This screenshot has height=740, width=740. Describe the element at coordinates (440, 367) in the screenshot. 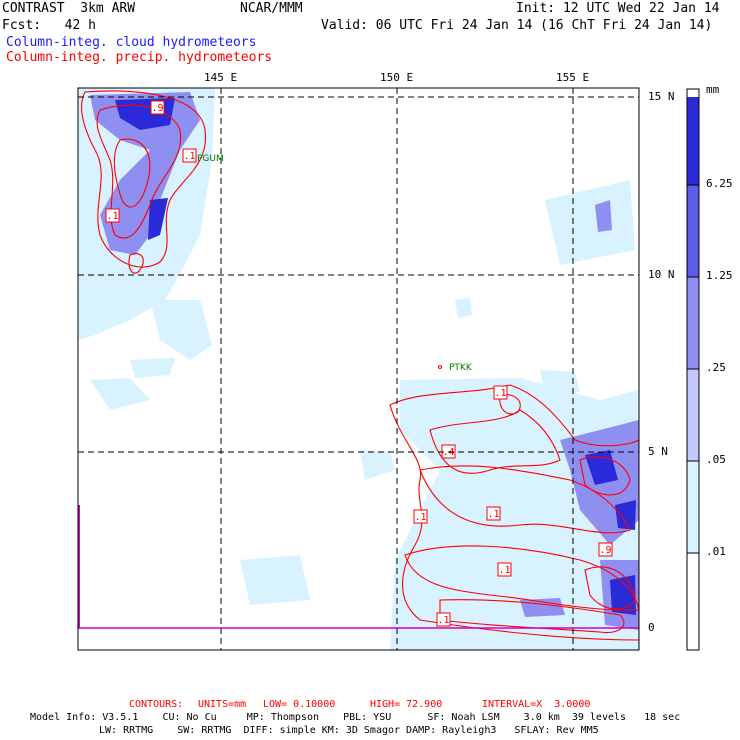

I see `ptkk-island` at that location.